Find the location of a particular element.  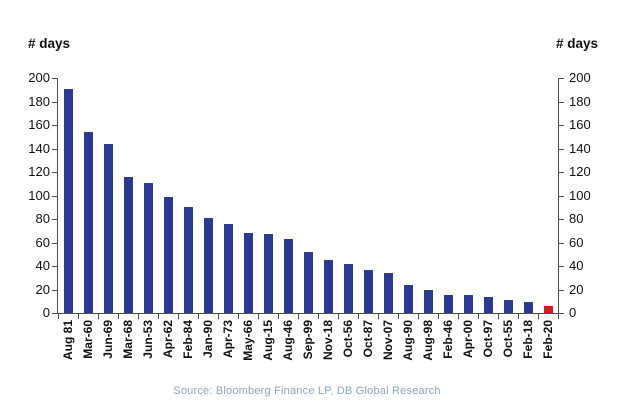

x-tick-label: Oct-87 is located at coordinates (368, 339).